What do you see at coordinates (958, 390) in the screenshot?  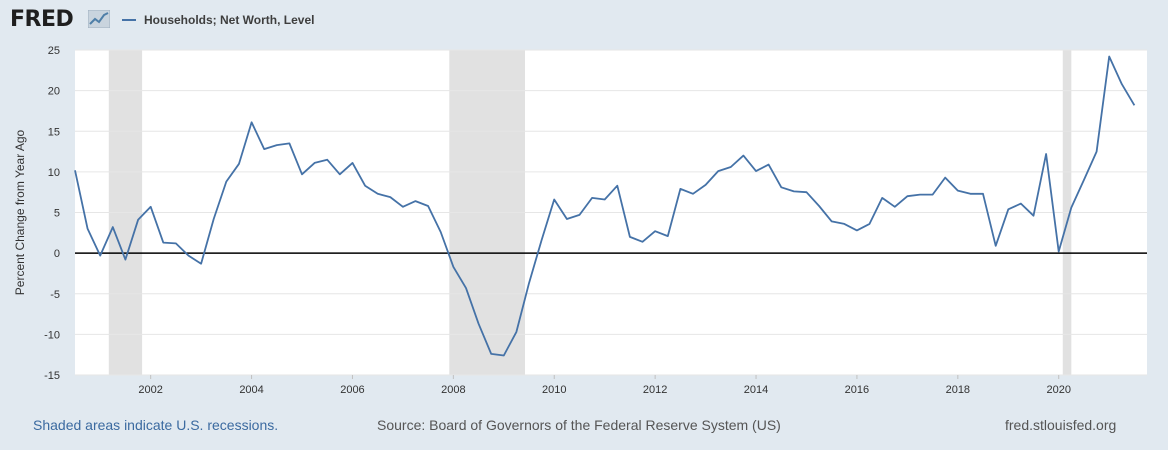 I see `x-tick-label: 2018` at bounding box center [958, 390].